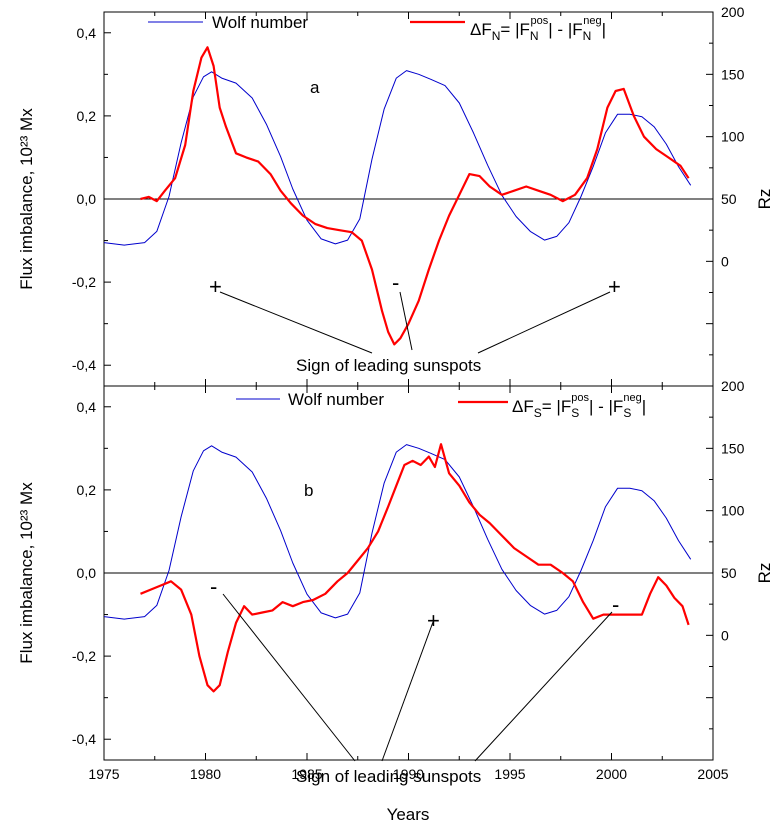  I want to click on panel-a-y2tick-label: 50, so click(729, 199).